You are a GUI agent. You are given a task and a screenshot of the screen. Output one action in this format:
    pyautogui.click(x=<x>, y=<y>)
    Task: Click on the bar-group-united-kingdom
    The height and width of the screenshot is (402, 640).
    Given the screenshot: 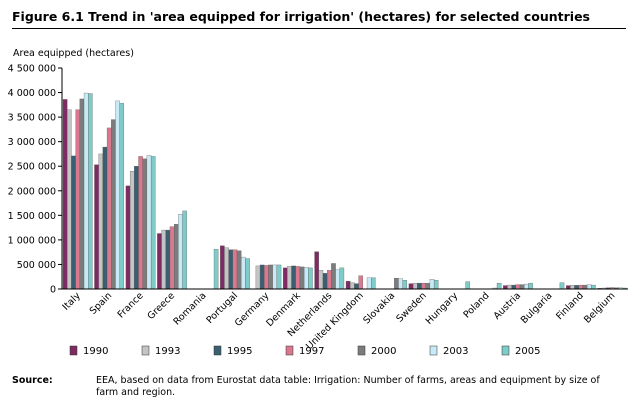 What is the action you would take?
    pyautogui.click(x=360, y=282)
    